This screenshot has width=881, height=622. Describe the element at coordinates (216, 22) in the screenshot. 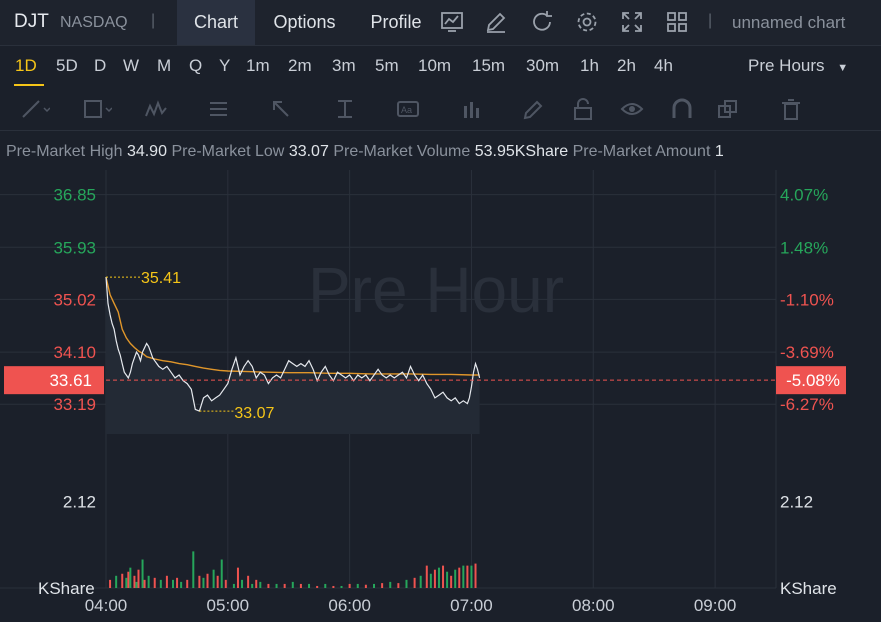

I see `tab-chart: Chart` at that location.